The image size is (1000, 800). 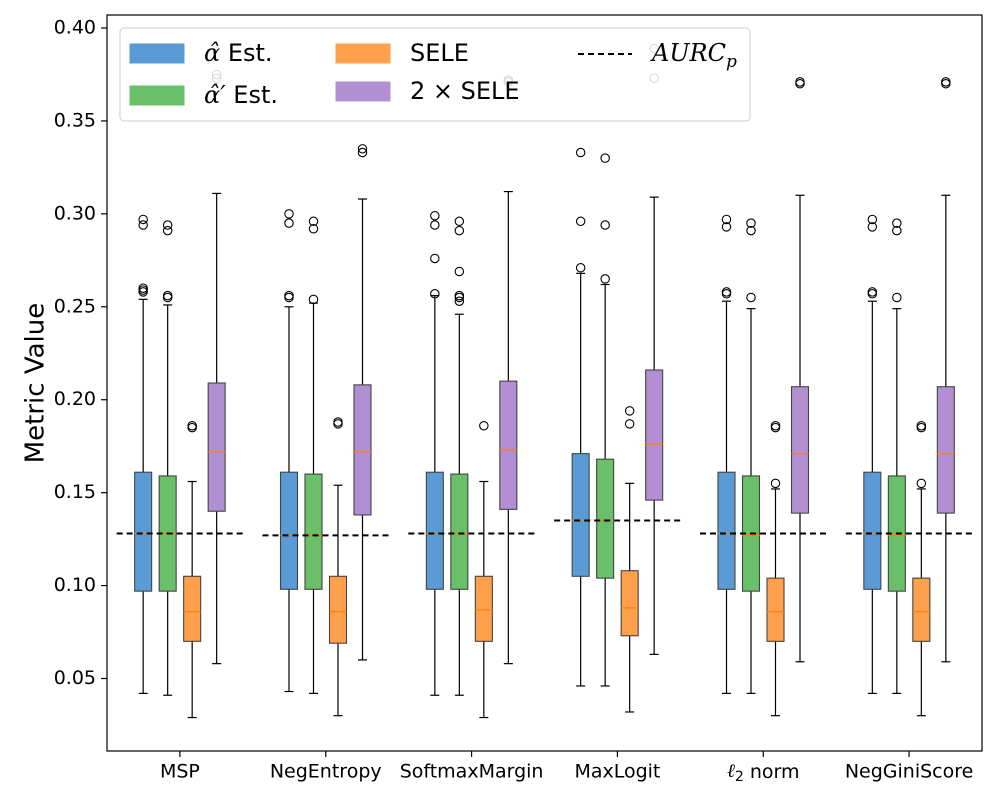 I want to click on reference-lines-layer, so click(x=545, y=528).